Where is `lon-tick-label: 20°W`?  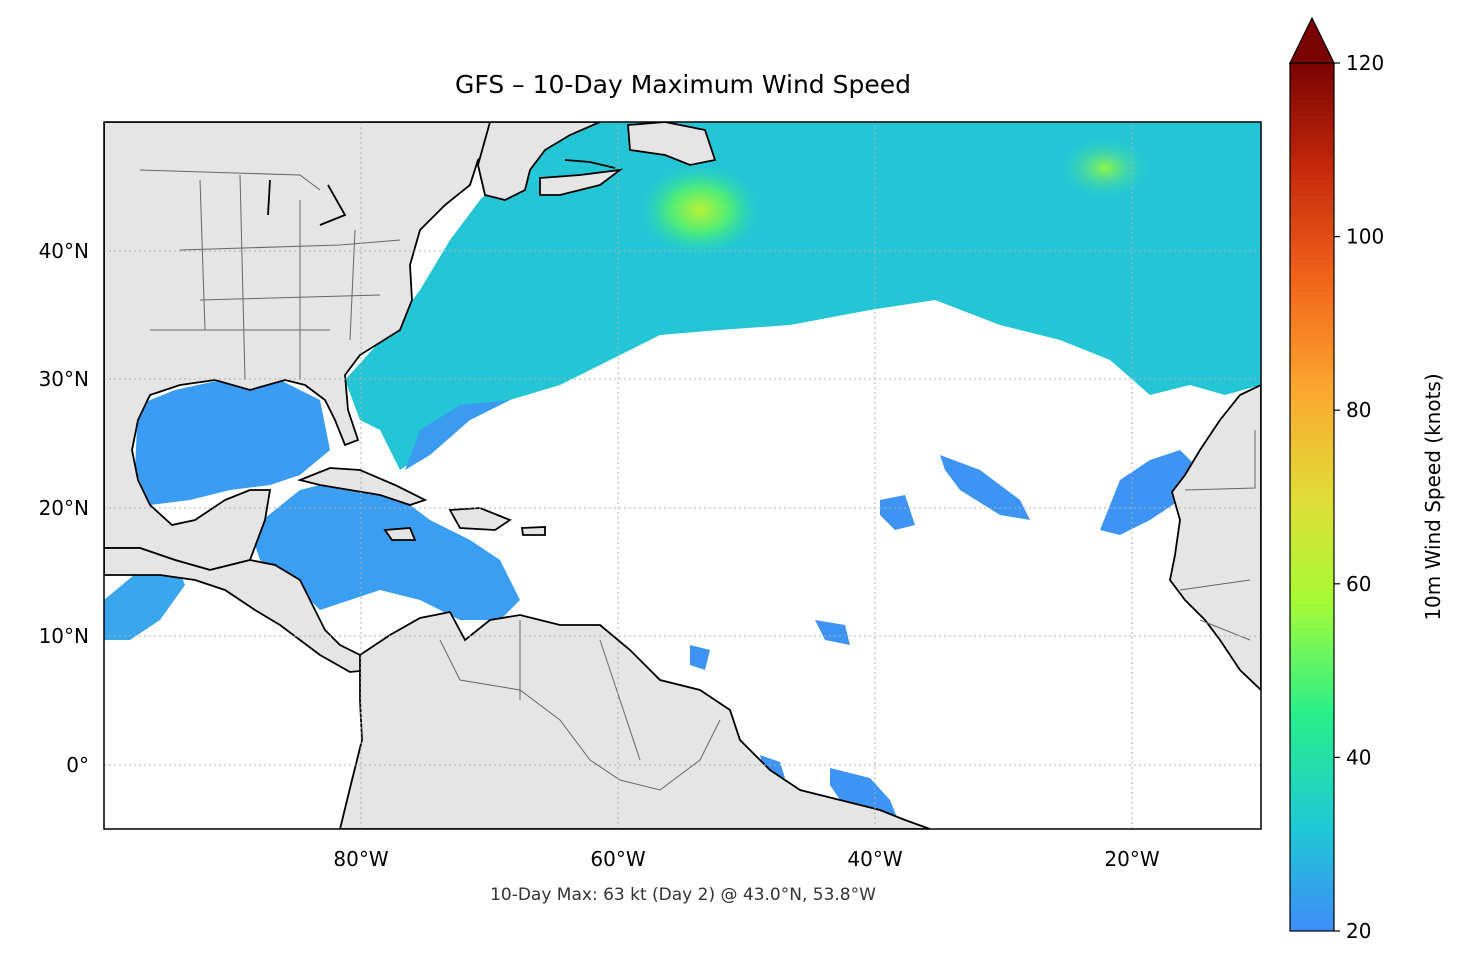 lon-tick-label: 20°W is located at coordinates (1131, 859).